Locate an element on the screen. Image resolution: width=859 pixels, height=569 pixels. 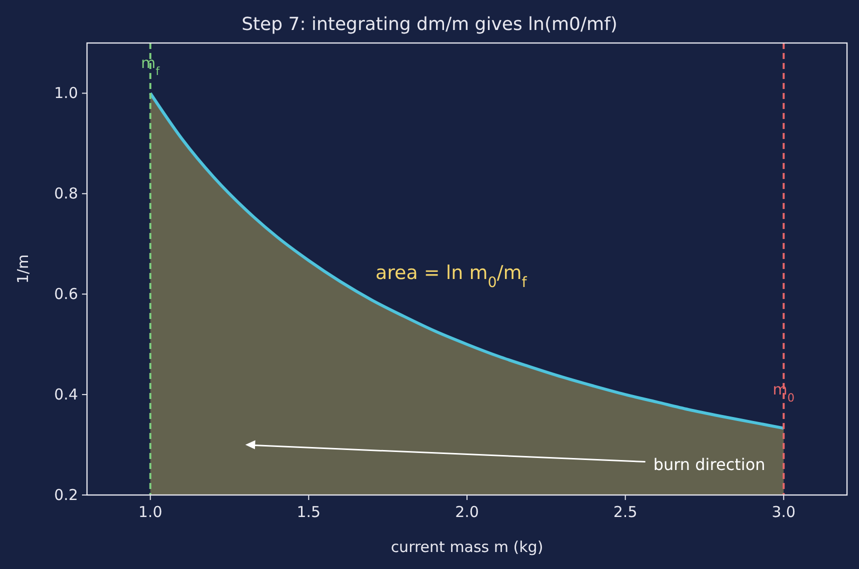
y-tick-label: 0.6 is located at coordinates (66, 294).